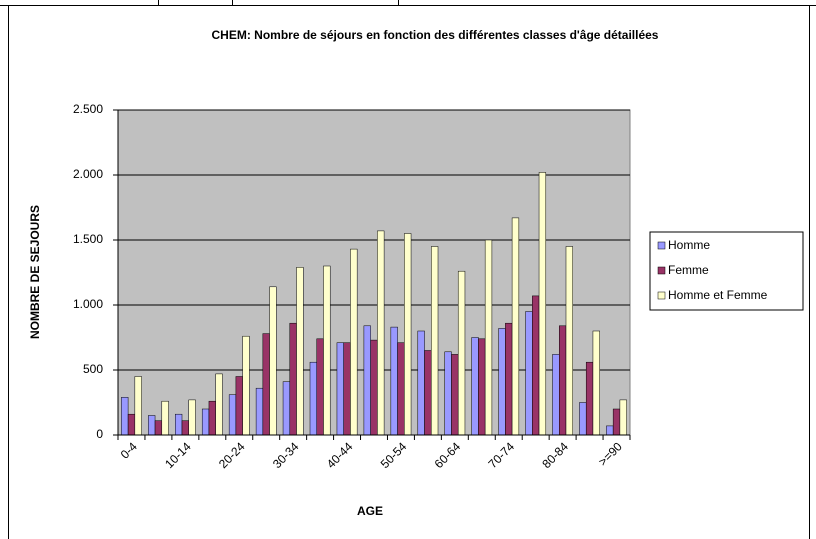 The width and height of the screenshot is (816, 539). Describe the element at coordinates (340, 455) in the screenshot. I see `x-tick-label: 40-44` at that location.